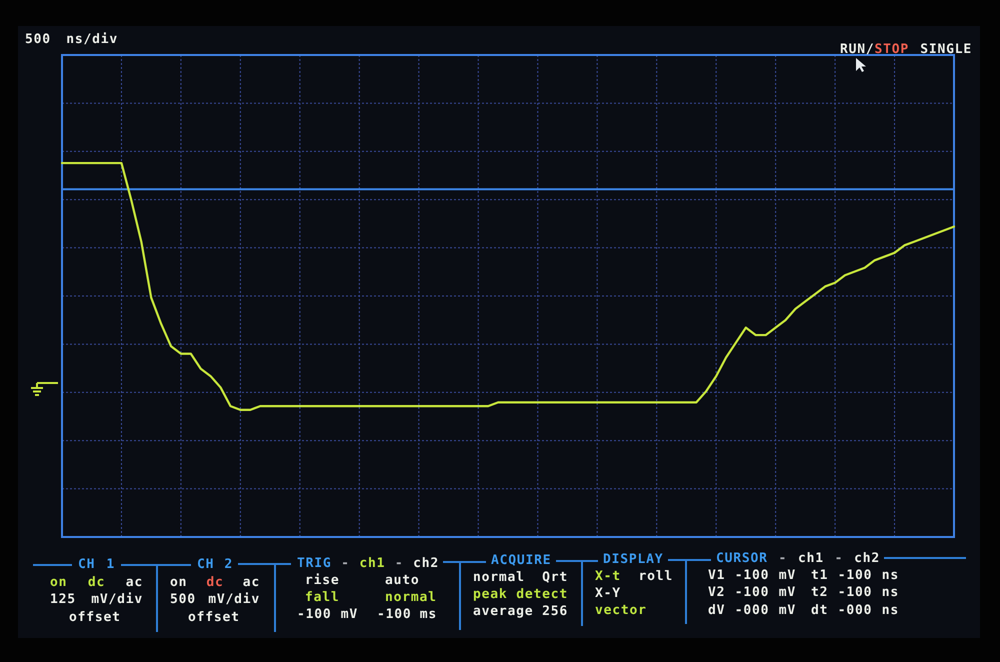  I want to click on text: vector, so click(621, 610).